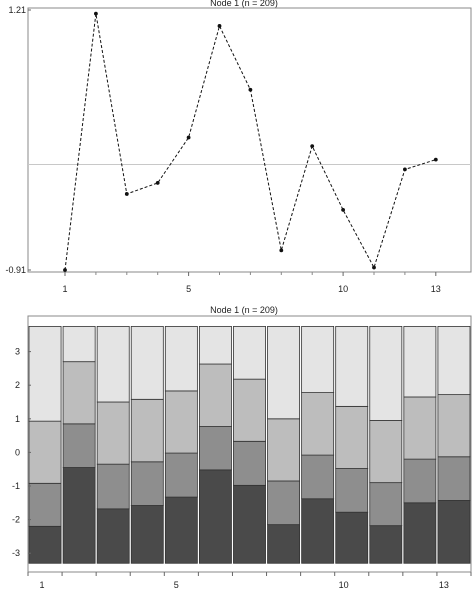  Describe the element at coordinates (343, 289) in the screenshot. I see `line-chart-x-tick-label: 10` at that location.